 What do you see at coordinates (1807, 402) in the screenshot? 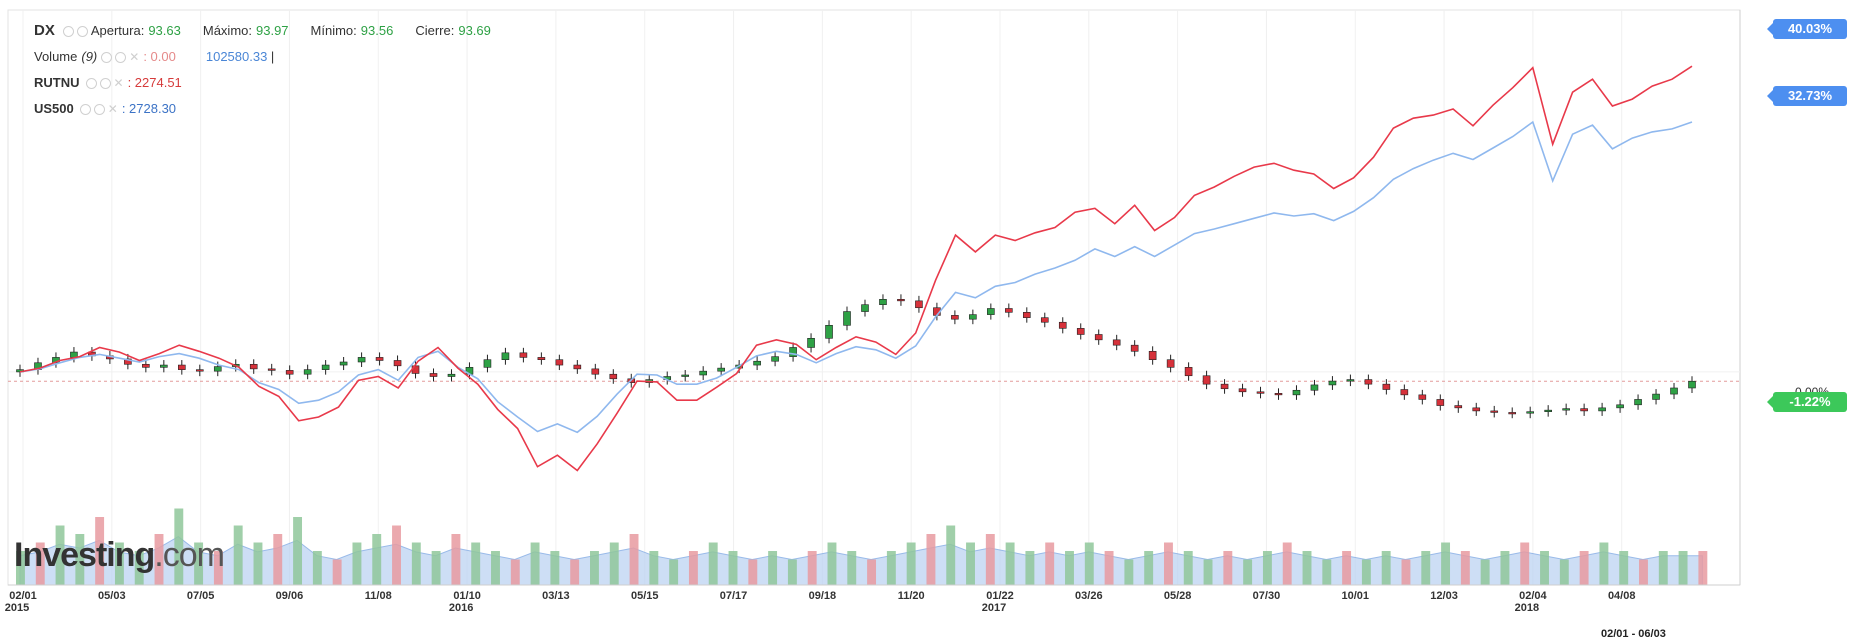
I see `dx-price-tag: -1.22%` at bounding box center [1807, 402].